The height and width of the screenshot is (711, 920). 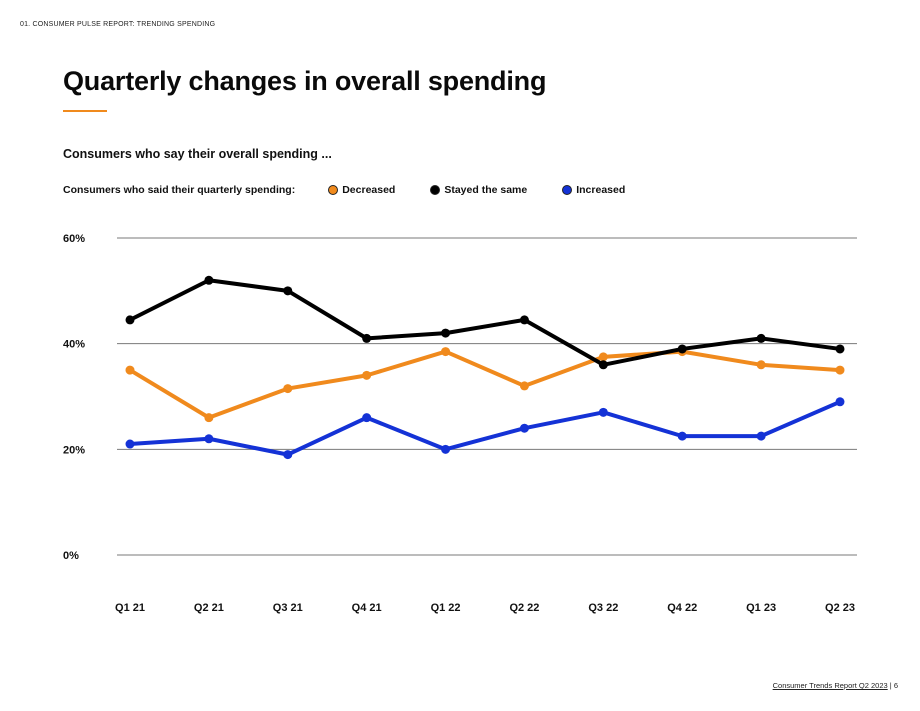 I want to click on y-tick-label: 40%, so click(x=74, y=345).